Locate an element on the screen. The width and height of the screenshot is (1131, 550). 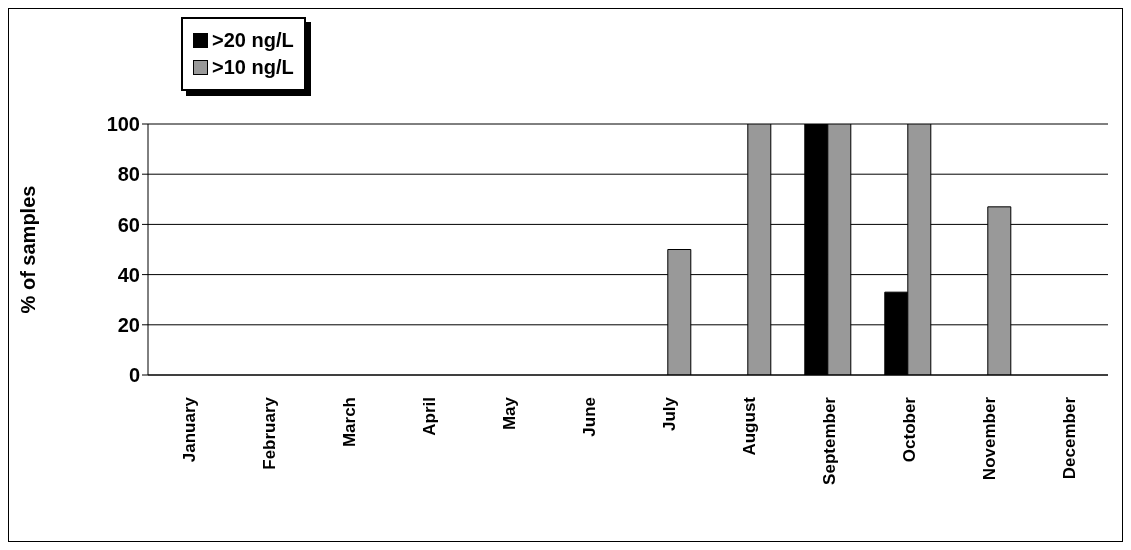
y-tick-label: 100 is located at coordinates (123, 124).